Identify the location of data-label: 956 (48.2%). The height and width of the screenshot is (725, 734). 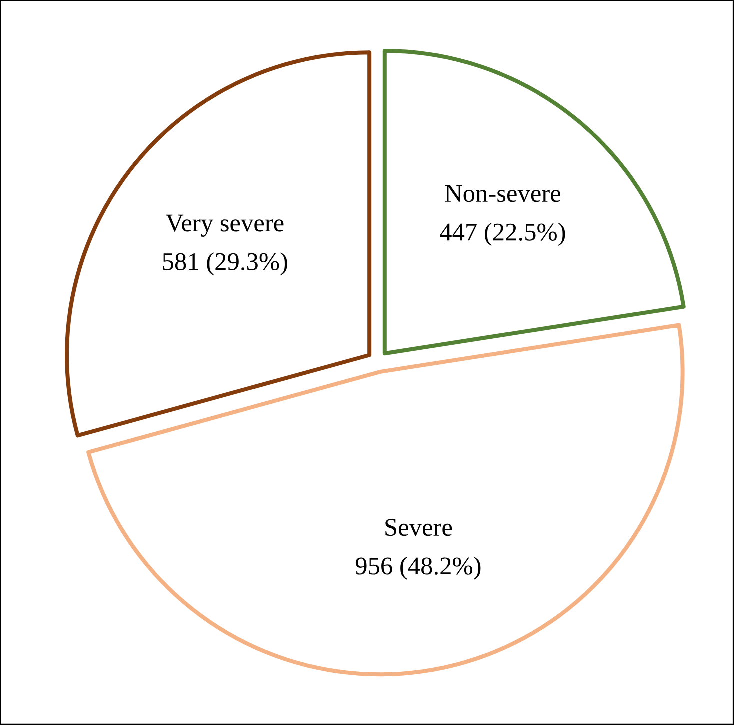
(418, 568).